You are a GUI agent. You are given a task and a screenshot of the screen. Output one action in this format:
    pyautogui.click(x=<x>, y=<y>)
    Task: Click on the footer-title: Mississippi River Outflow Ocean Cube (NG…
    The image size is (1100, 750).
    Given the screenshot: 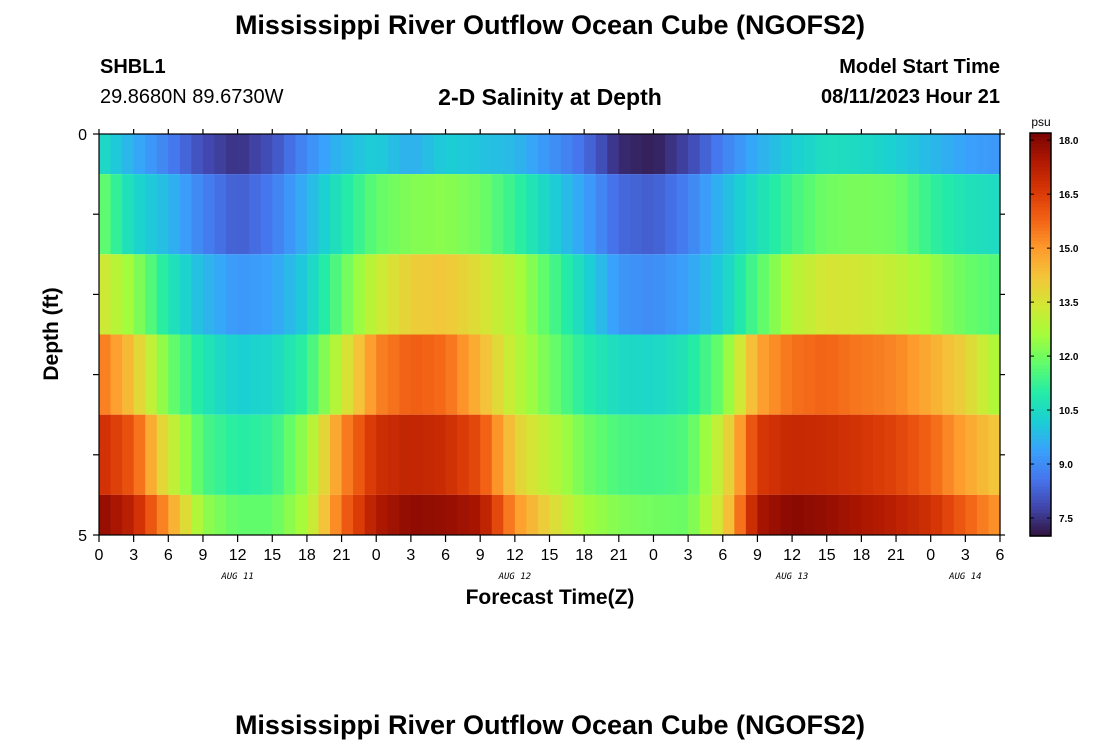 What is the action you would take?
    pyautogui.click(x=550, y=725)
    